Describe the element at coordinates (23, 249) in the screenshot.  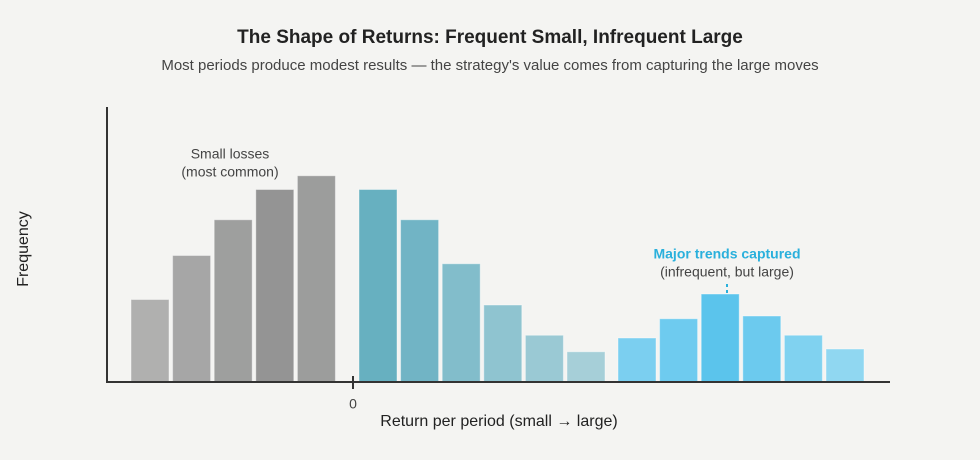
I see `y-axis-label: Frequency` at that location.